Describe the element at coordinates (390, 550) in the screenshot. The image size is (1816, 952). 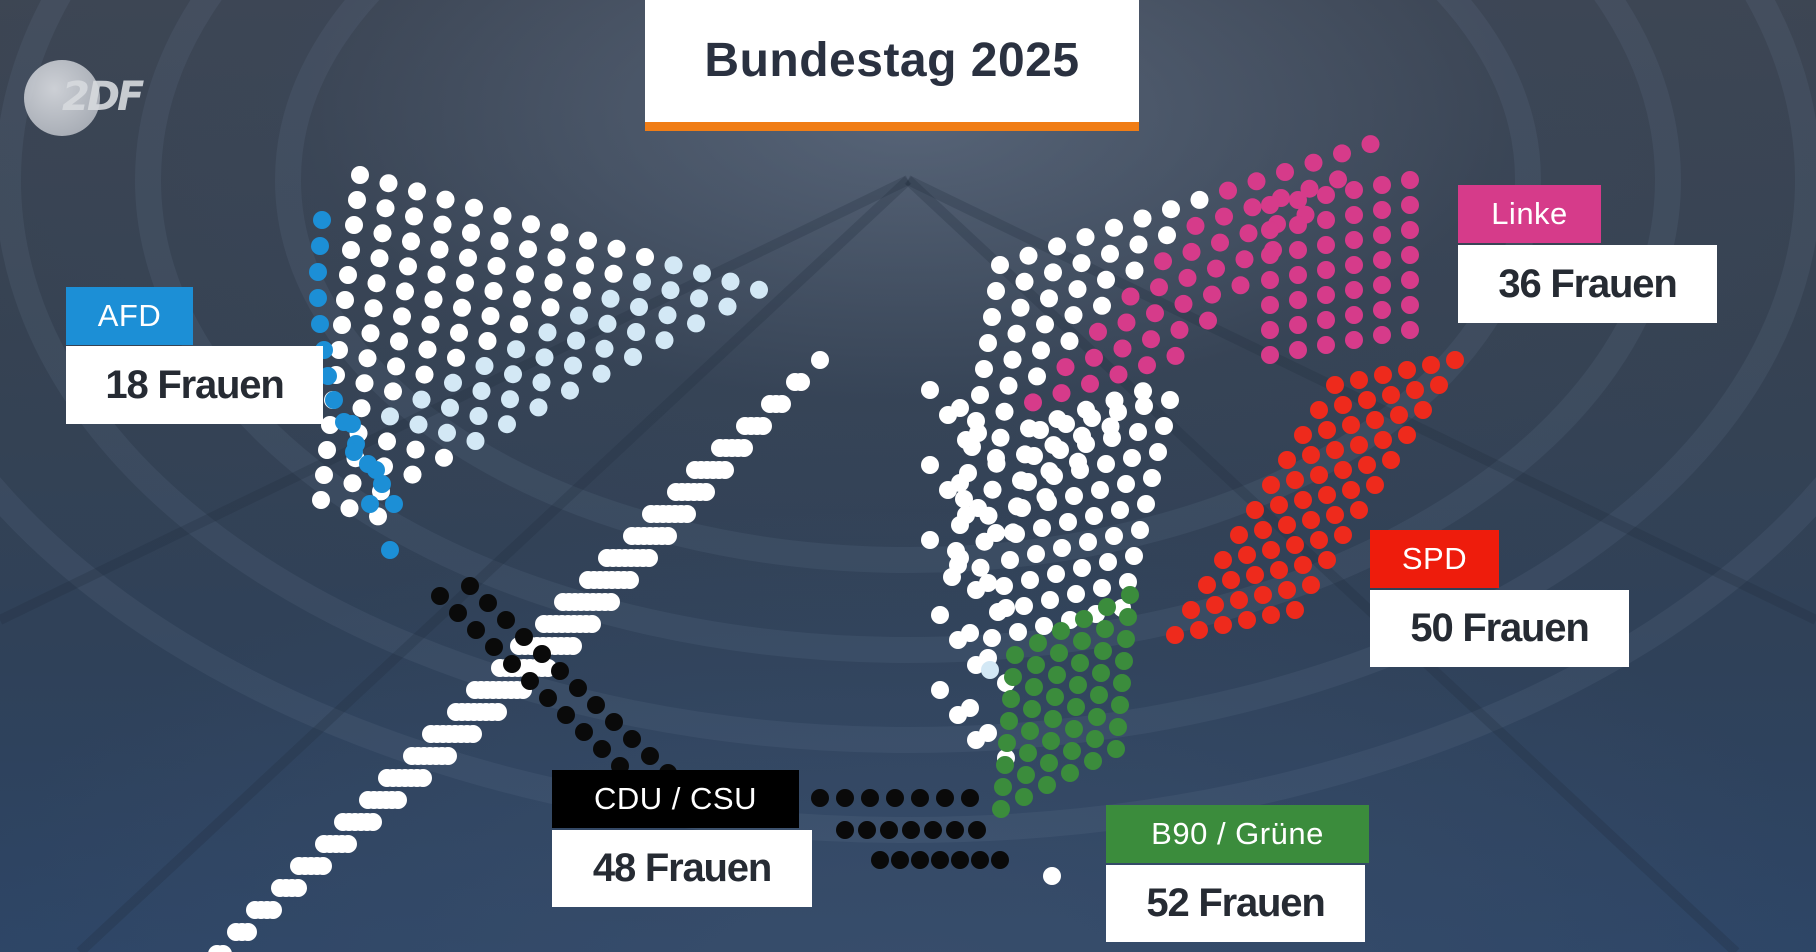
I see `seat-dot-afd` at that location.